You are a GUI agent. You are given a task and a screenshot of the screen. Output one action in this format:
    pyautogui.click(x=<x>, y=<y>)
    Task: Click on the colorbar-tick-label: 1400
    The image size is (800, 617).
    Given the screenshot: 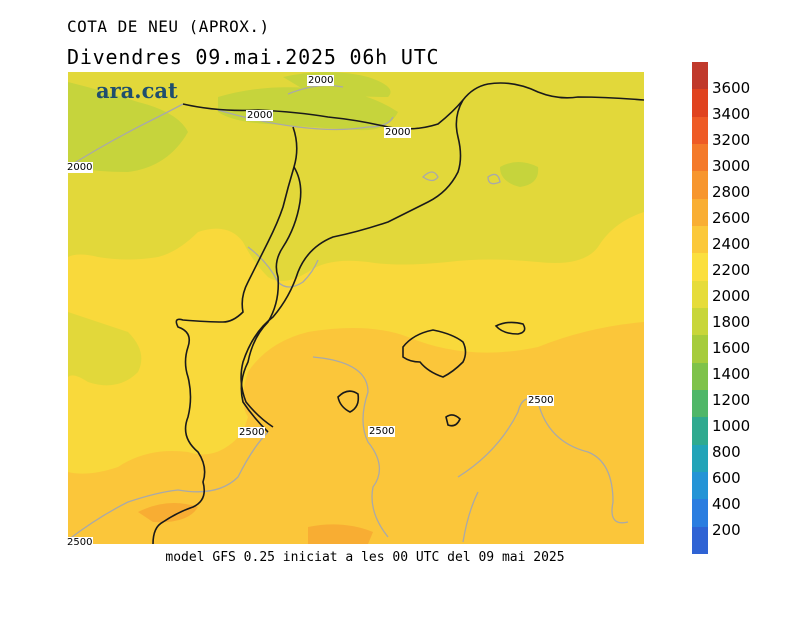 What is the action you would take?
    pyautogui.click(x=731, y=374)
    